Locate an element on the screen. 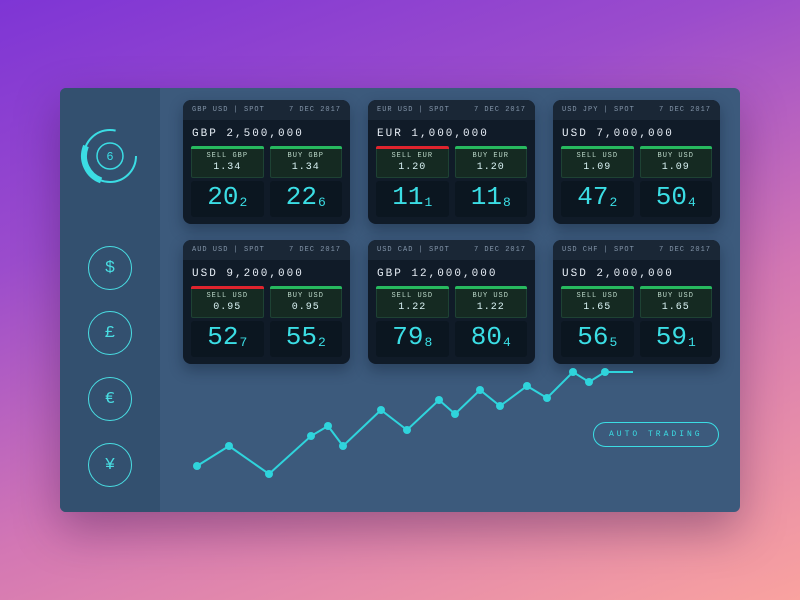 The image size is (800, 600). sell-info: SELL USD 1.09 is located at coordinates (597, 163).